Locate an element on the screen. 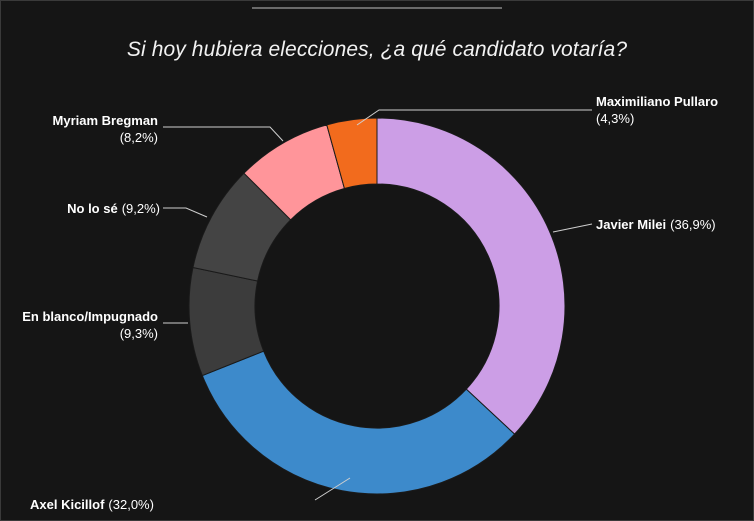 Image resolution: width=754 pixels, height=521 pixels. leader-line-myriam-bregman is located at coordinates (223, 134).